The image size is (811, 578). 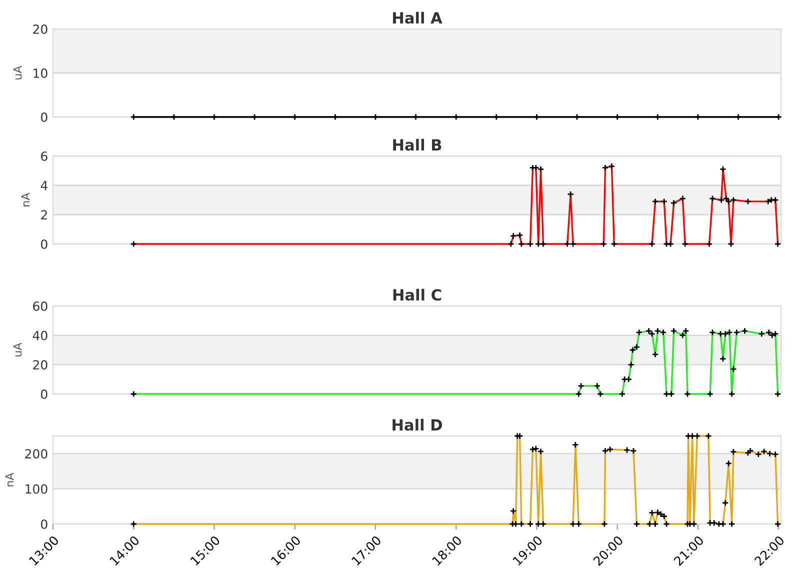 I want to click on y-tick-label: 4, so click(x=44, y=185).